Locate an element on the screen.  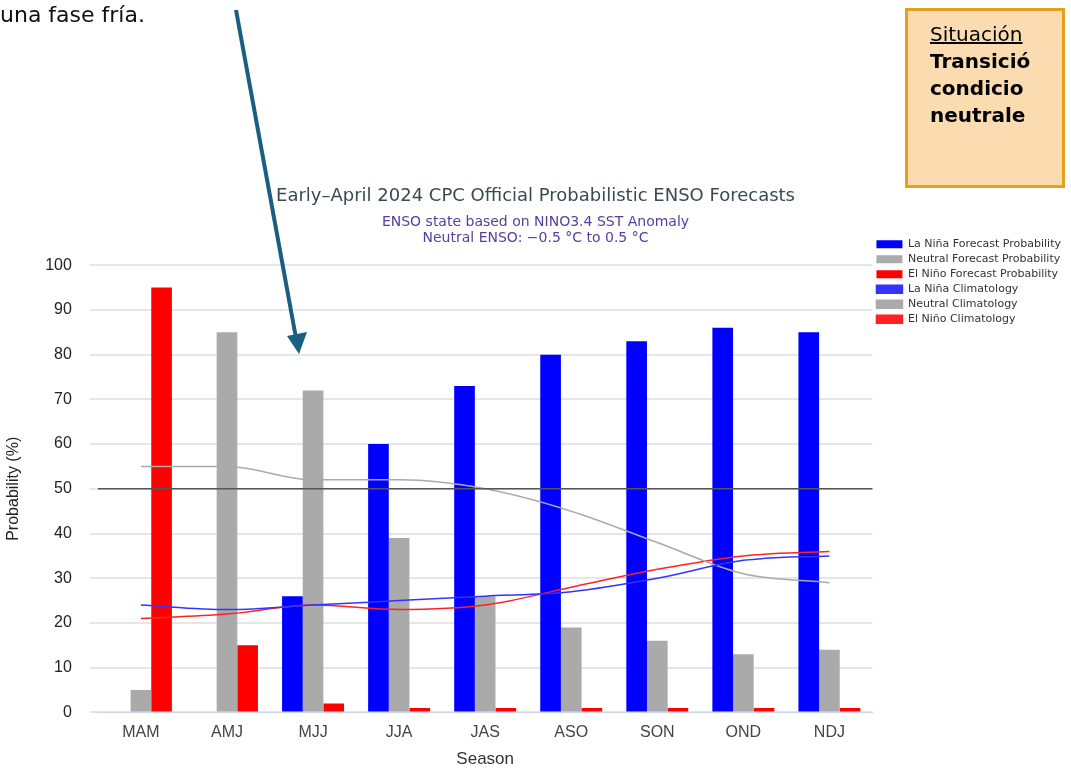
y-tick-label: 40 is located at coordinates (63, 532).